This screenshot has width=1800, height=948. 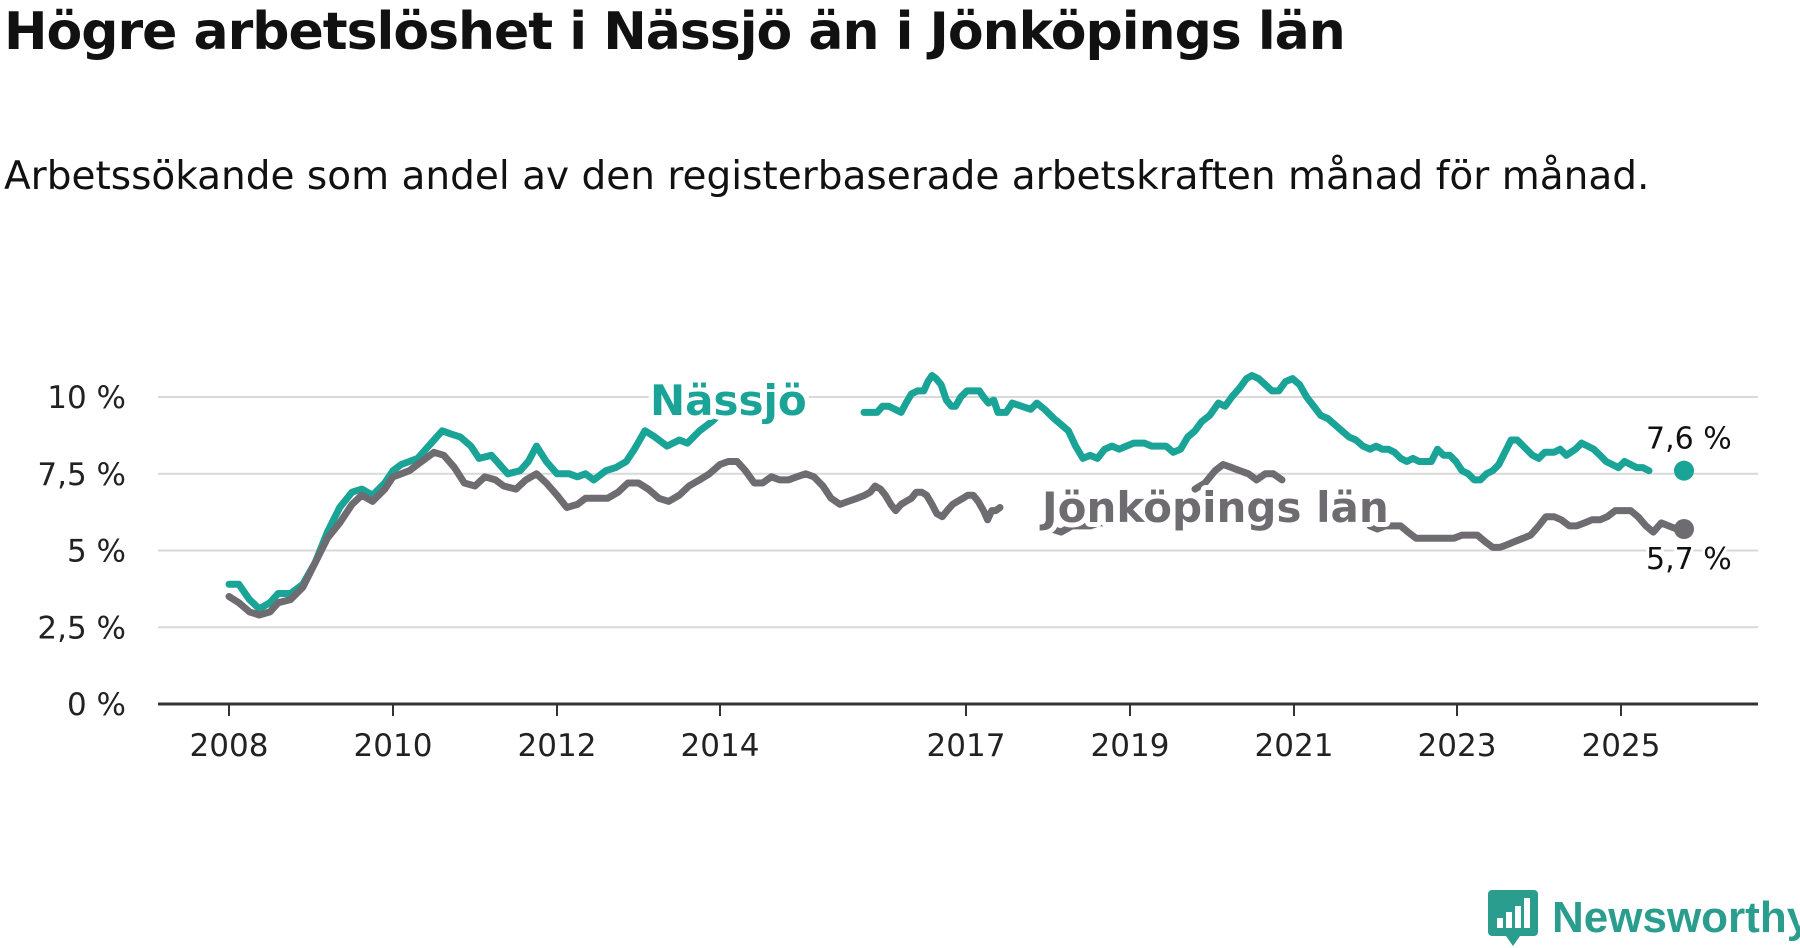 I want to click on end-value-label-jonkopings-lan: 5,7 %, so click(x=1689, y=559).